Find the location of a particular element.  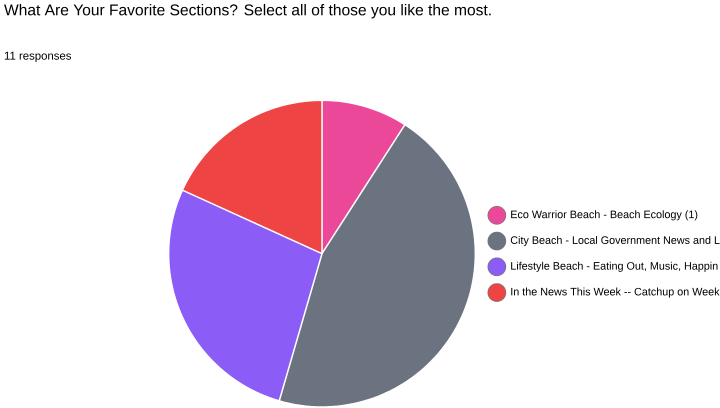

legend-label: Eco Warrior Beach - Beach Ecology (1) is located at coordinates (604, 215).